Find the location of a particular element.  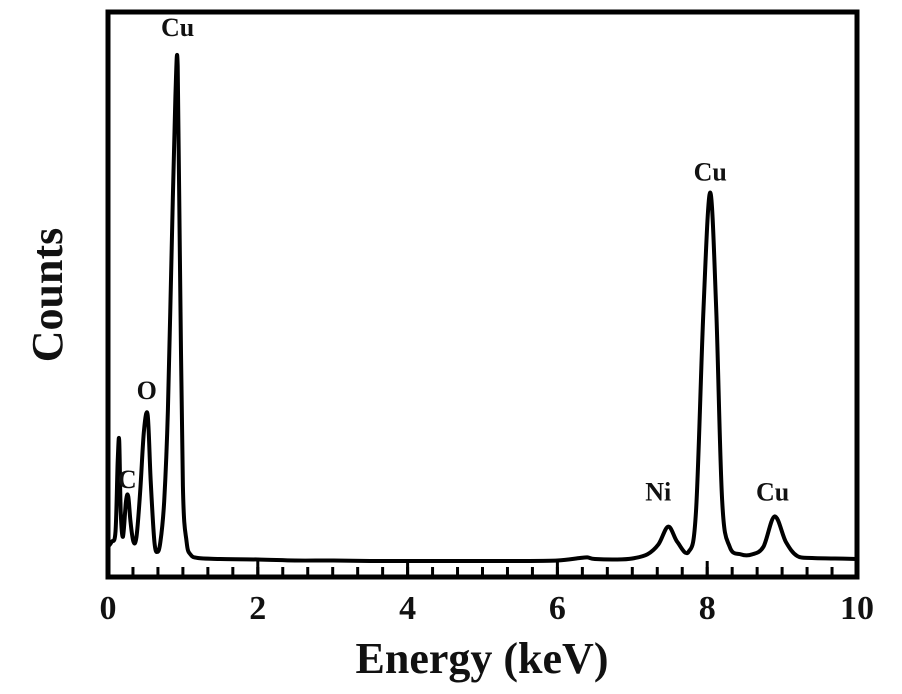

x-tick-label: 2 is located at coordinates (257, 608).